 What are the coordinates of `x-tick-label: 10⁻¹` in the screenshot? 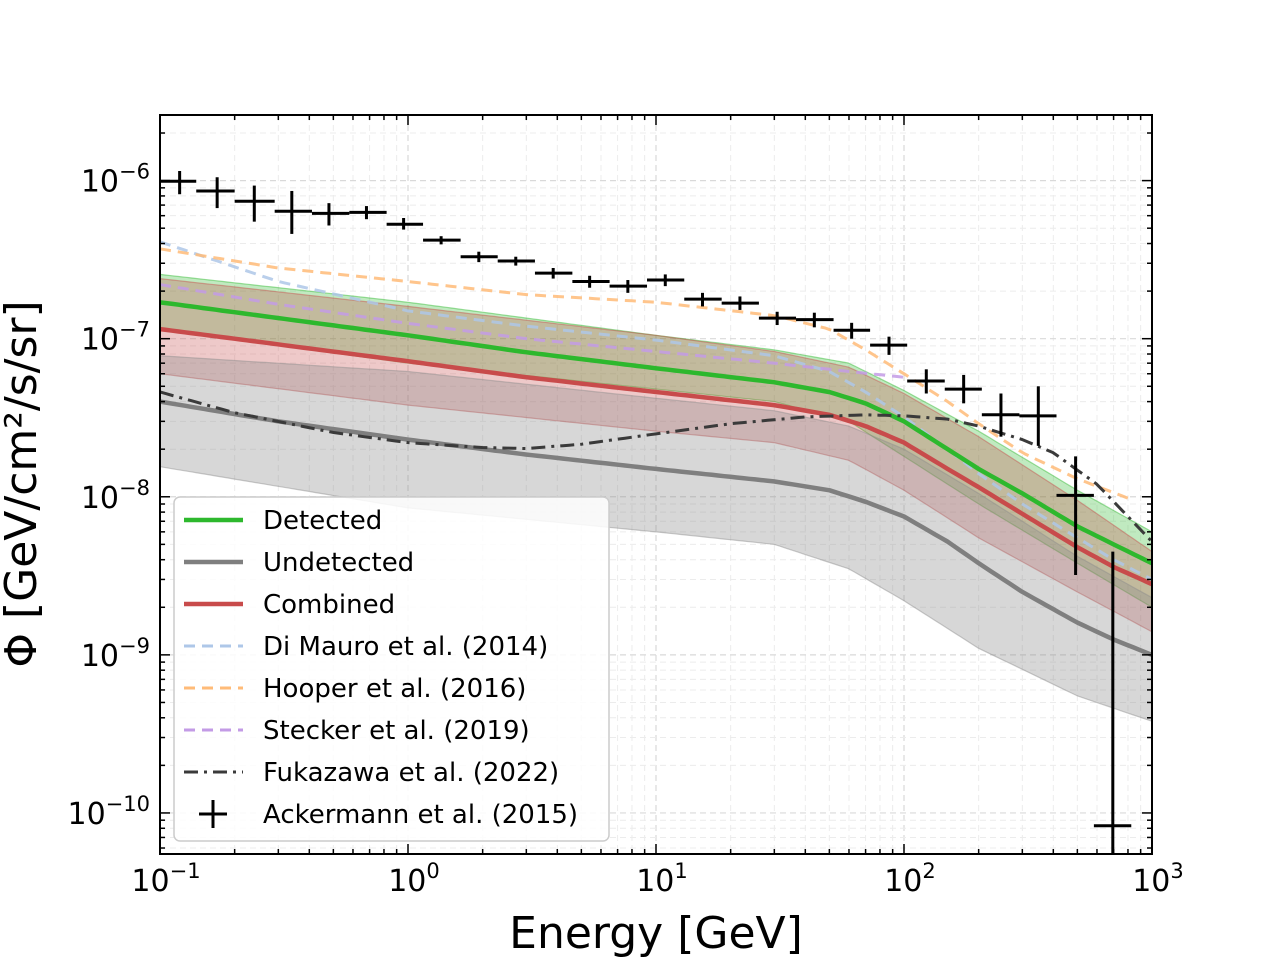 It's located at (165, 879).